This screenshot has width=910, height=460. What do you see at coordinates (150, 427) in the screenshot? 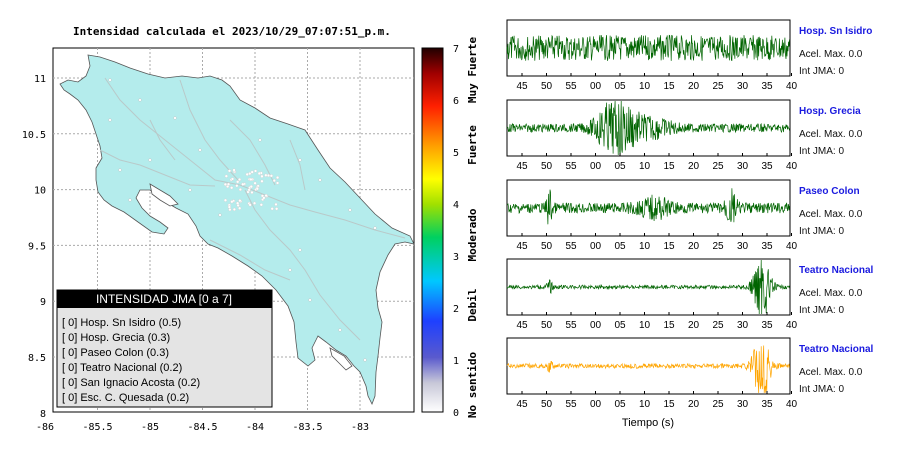
I see `map-x-tick: -85` at bounding box center [150, 427].